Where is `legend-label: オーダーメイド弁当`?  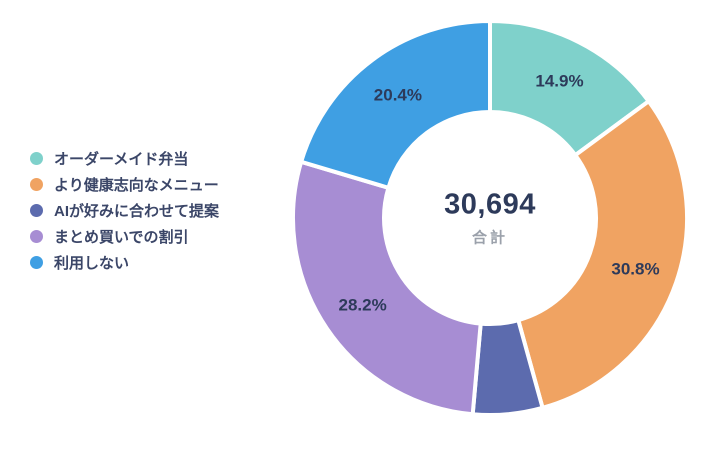 legend-label: オーダーメイド弁当 is located at coordinates (121, 159).